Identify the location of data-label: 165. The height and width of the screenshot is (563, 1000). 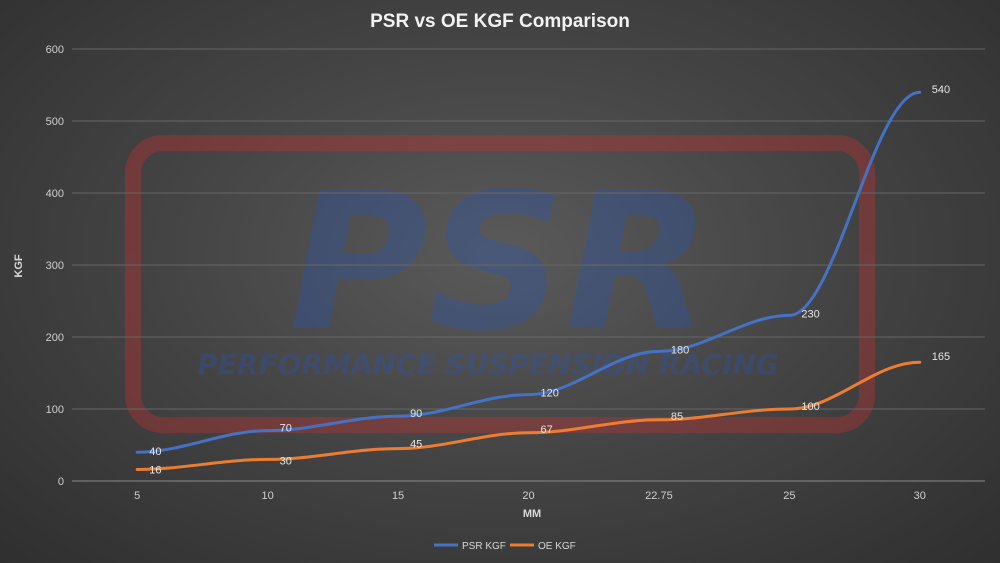
(941, 357).